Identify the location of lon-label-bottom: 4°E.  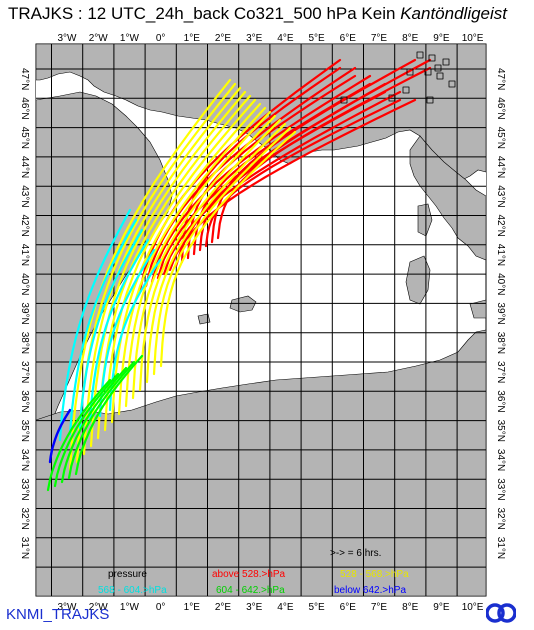
(285, 607).